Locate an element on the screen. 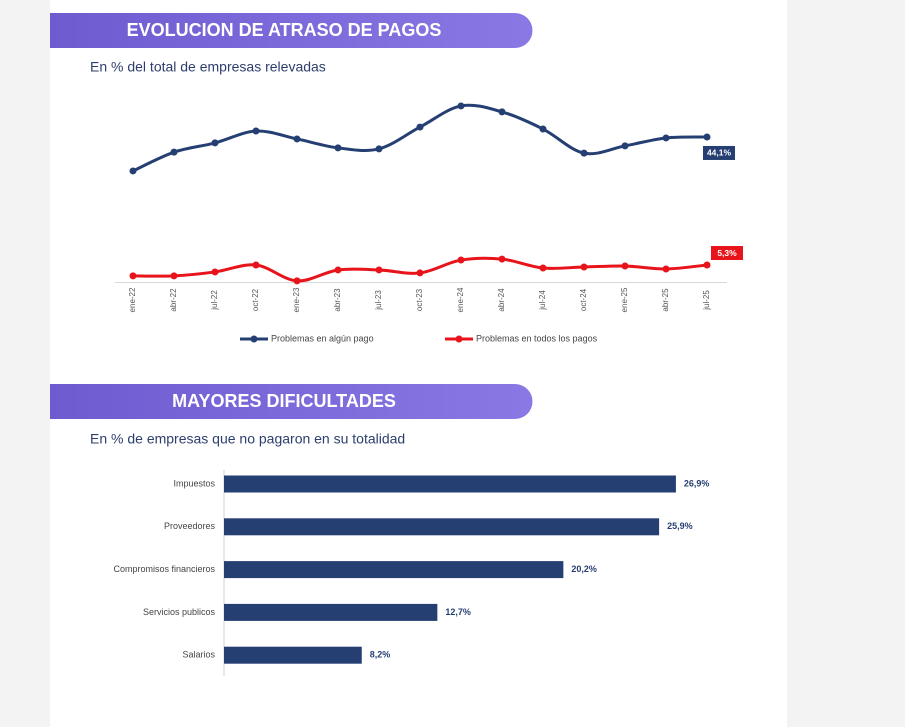 This screenshot has height=727, width=905. y-tick-label: Servicios publicos is located at coordinates (179, 612).